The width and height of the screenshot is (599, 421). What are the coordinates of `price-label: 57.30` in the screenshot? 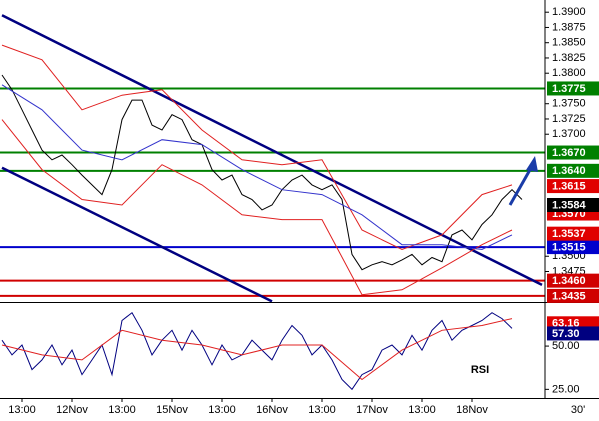 It's located at (566, 334).